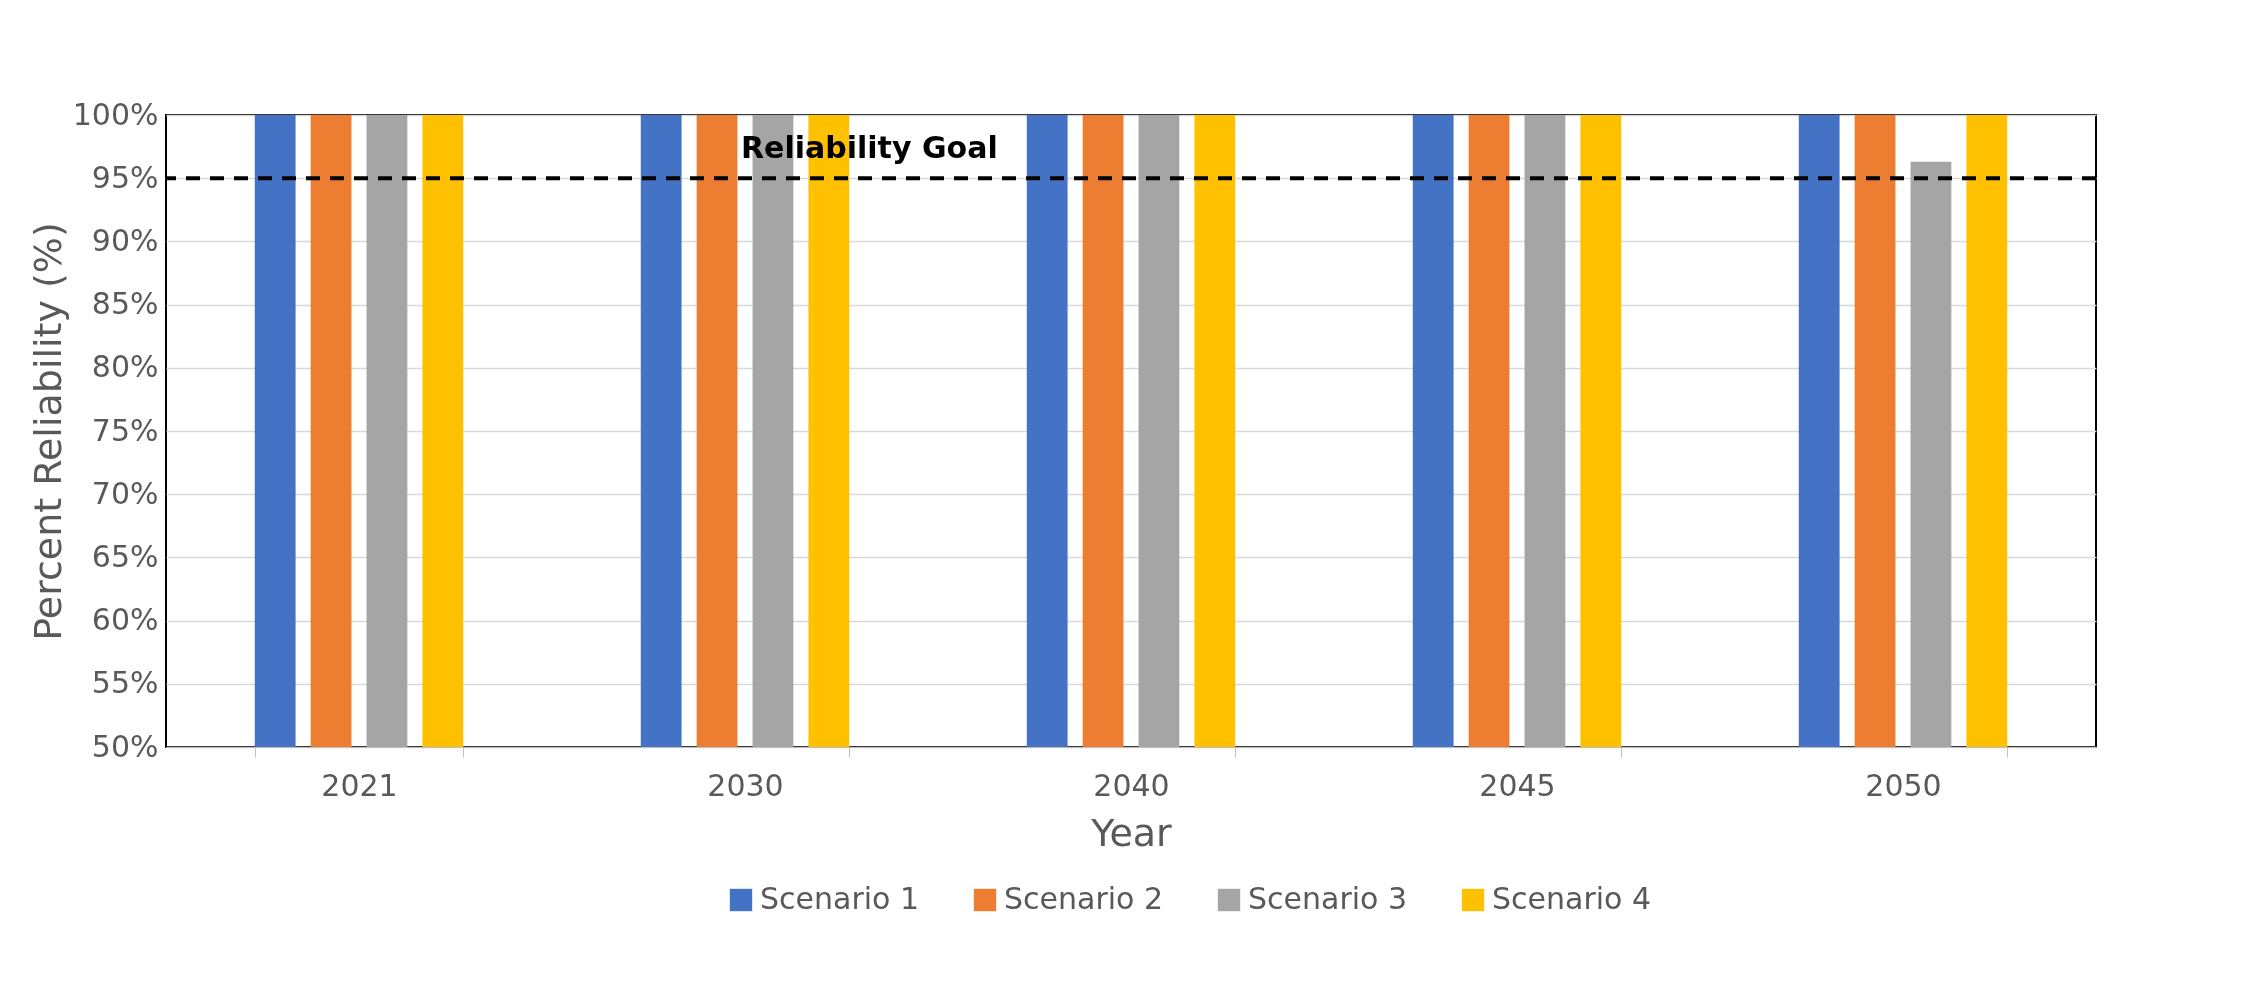  What do you see at coordinates (1517, 785) in the screenshot?
I see `x-tick-label: 2045` at bounding box center [1517, 785].